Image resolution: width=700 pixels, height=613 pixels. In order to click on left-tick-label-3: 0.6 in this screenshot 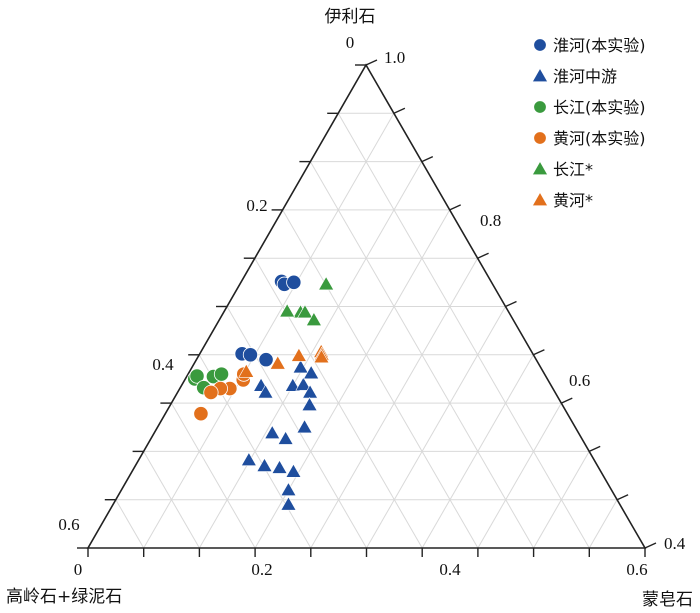, I will do `click(68, 524)`.